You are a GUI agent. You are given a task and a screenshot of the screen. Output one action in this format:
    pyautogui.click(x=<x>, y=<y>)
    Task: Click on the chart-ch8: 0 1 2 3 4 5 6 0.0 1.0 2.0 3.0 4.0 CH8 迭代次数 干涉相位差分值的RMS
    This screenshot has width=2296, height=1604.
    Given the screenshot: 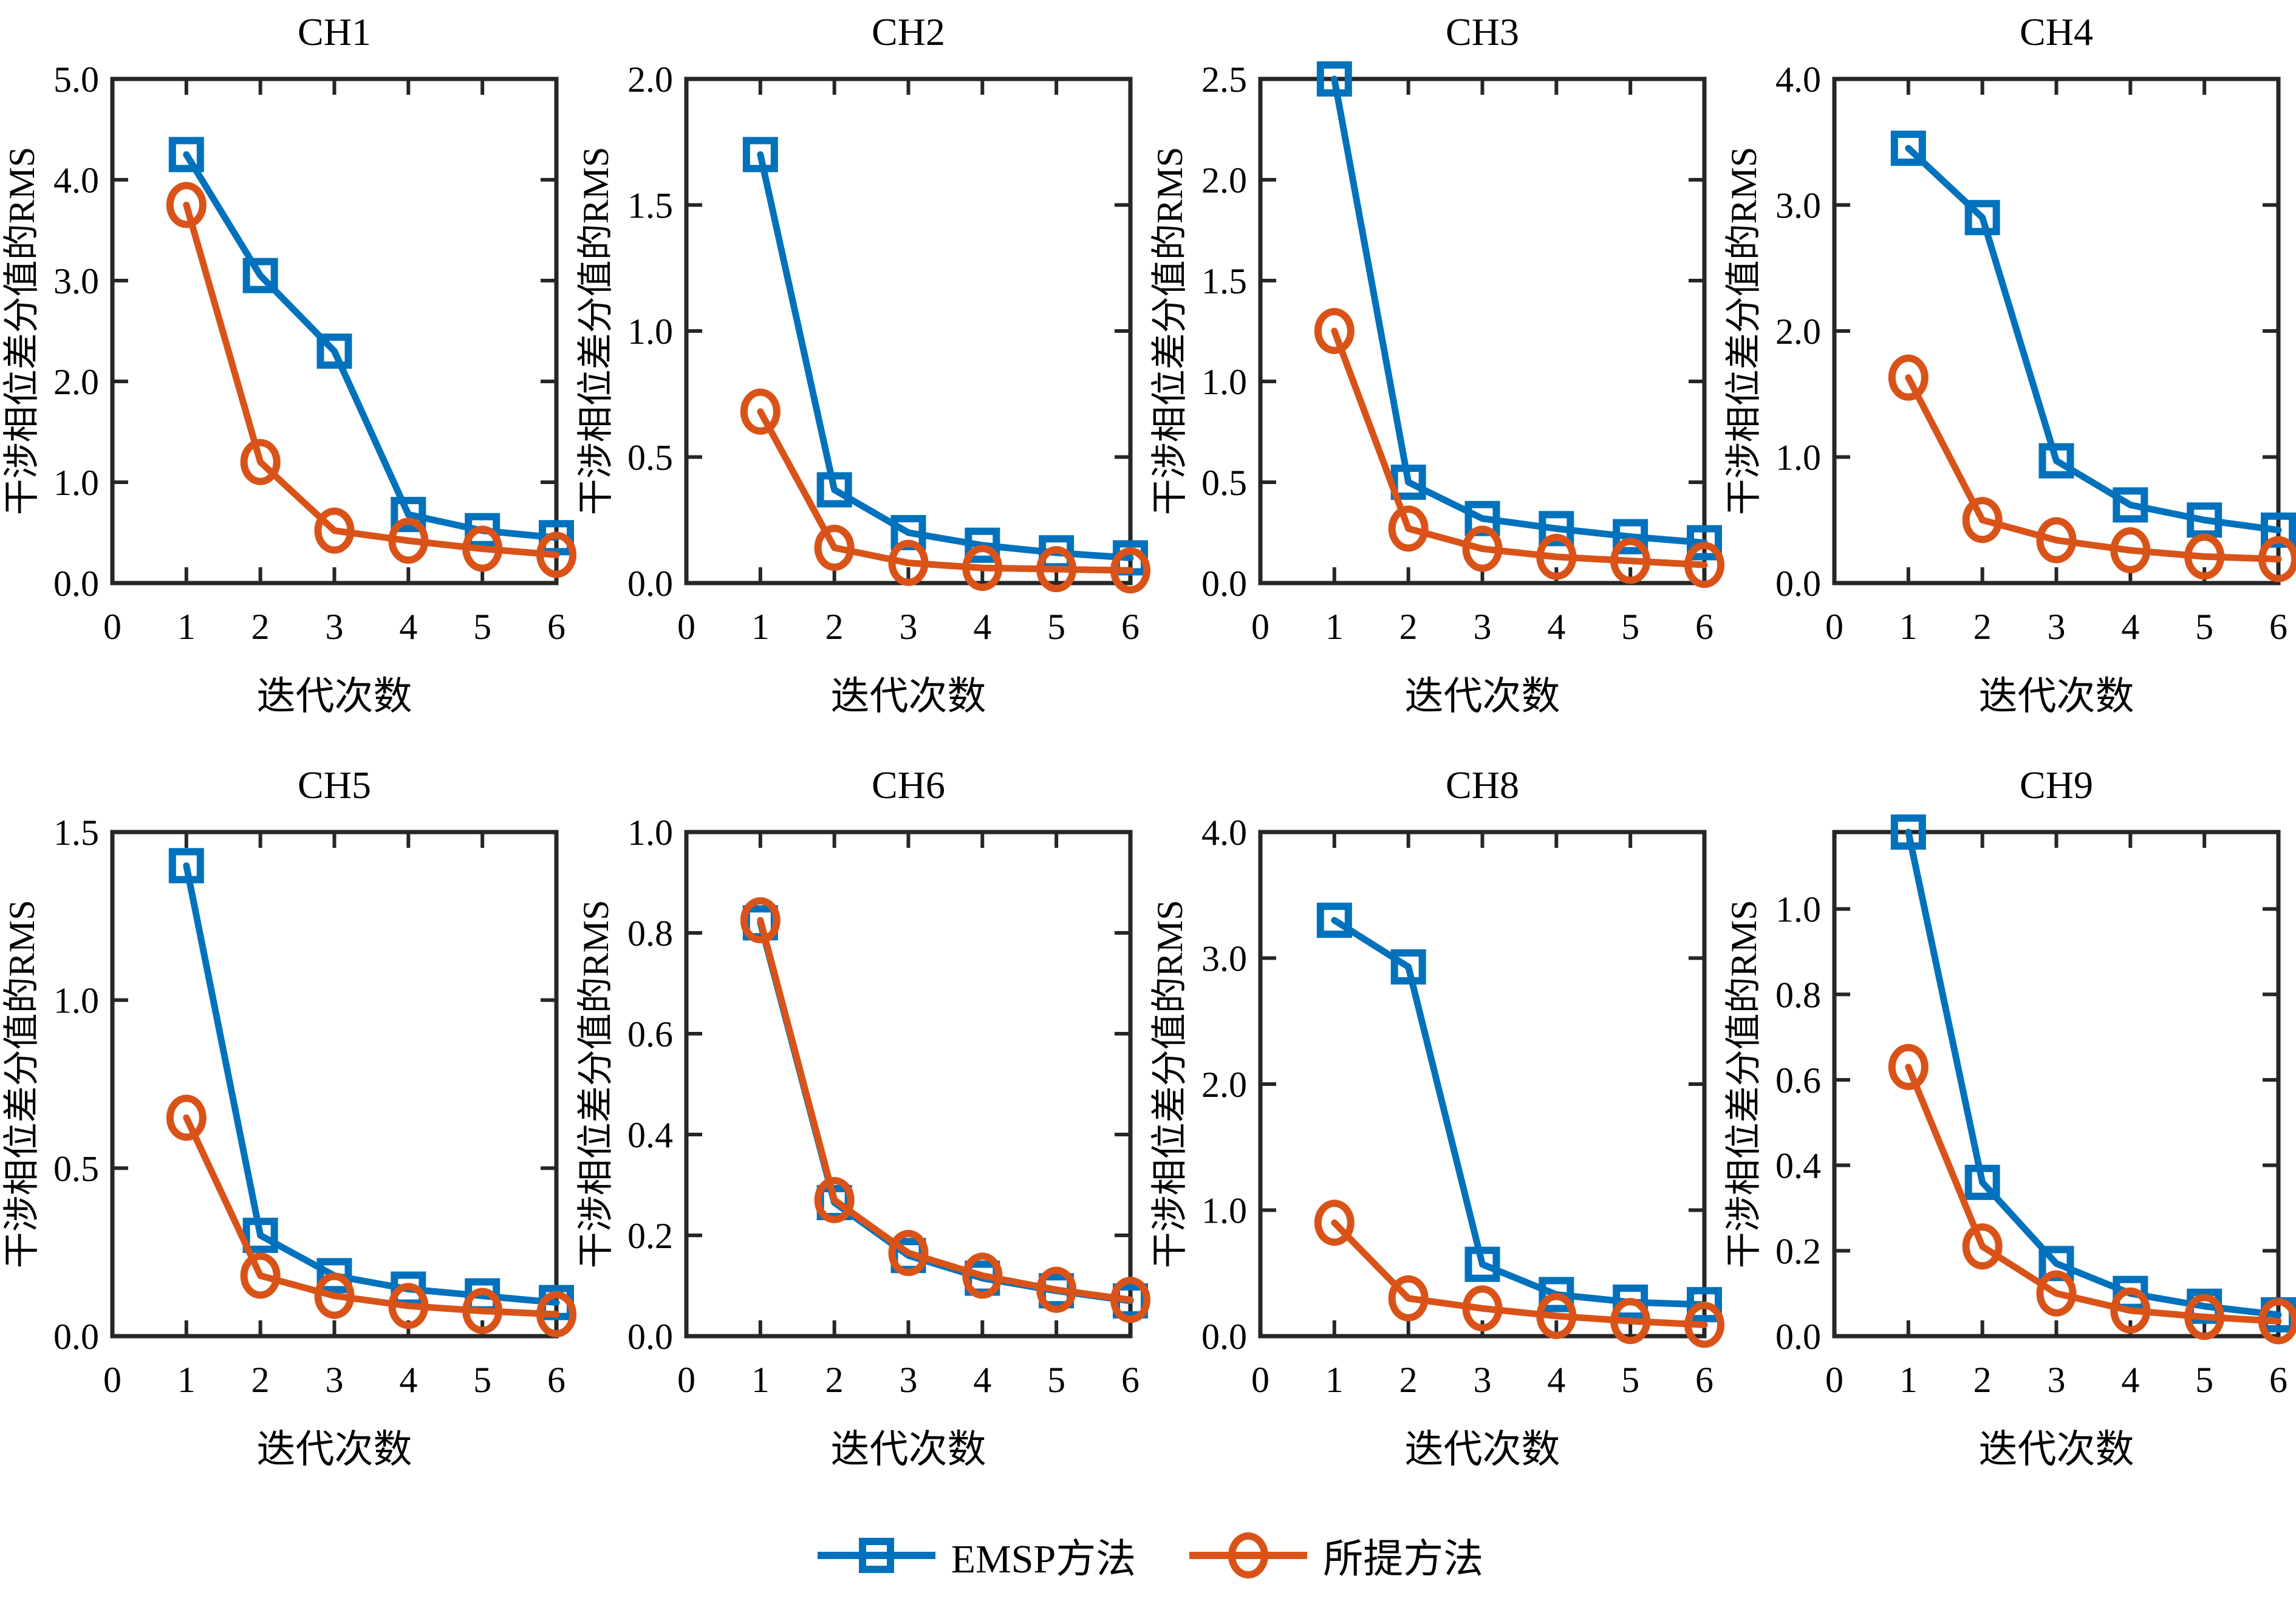 What is the action you would take?
    pyautogui.click(x=1437, y=1117)
    